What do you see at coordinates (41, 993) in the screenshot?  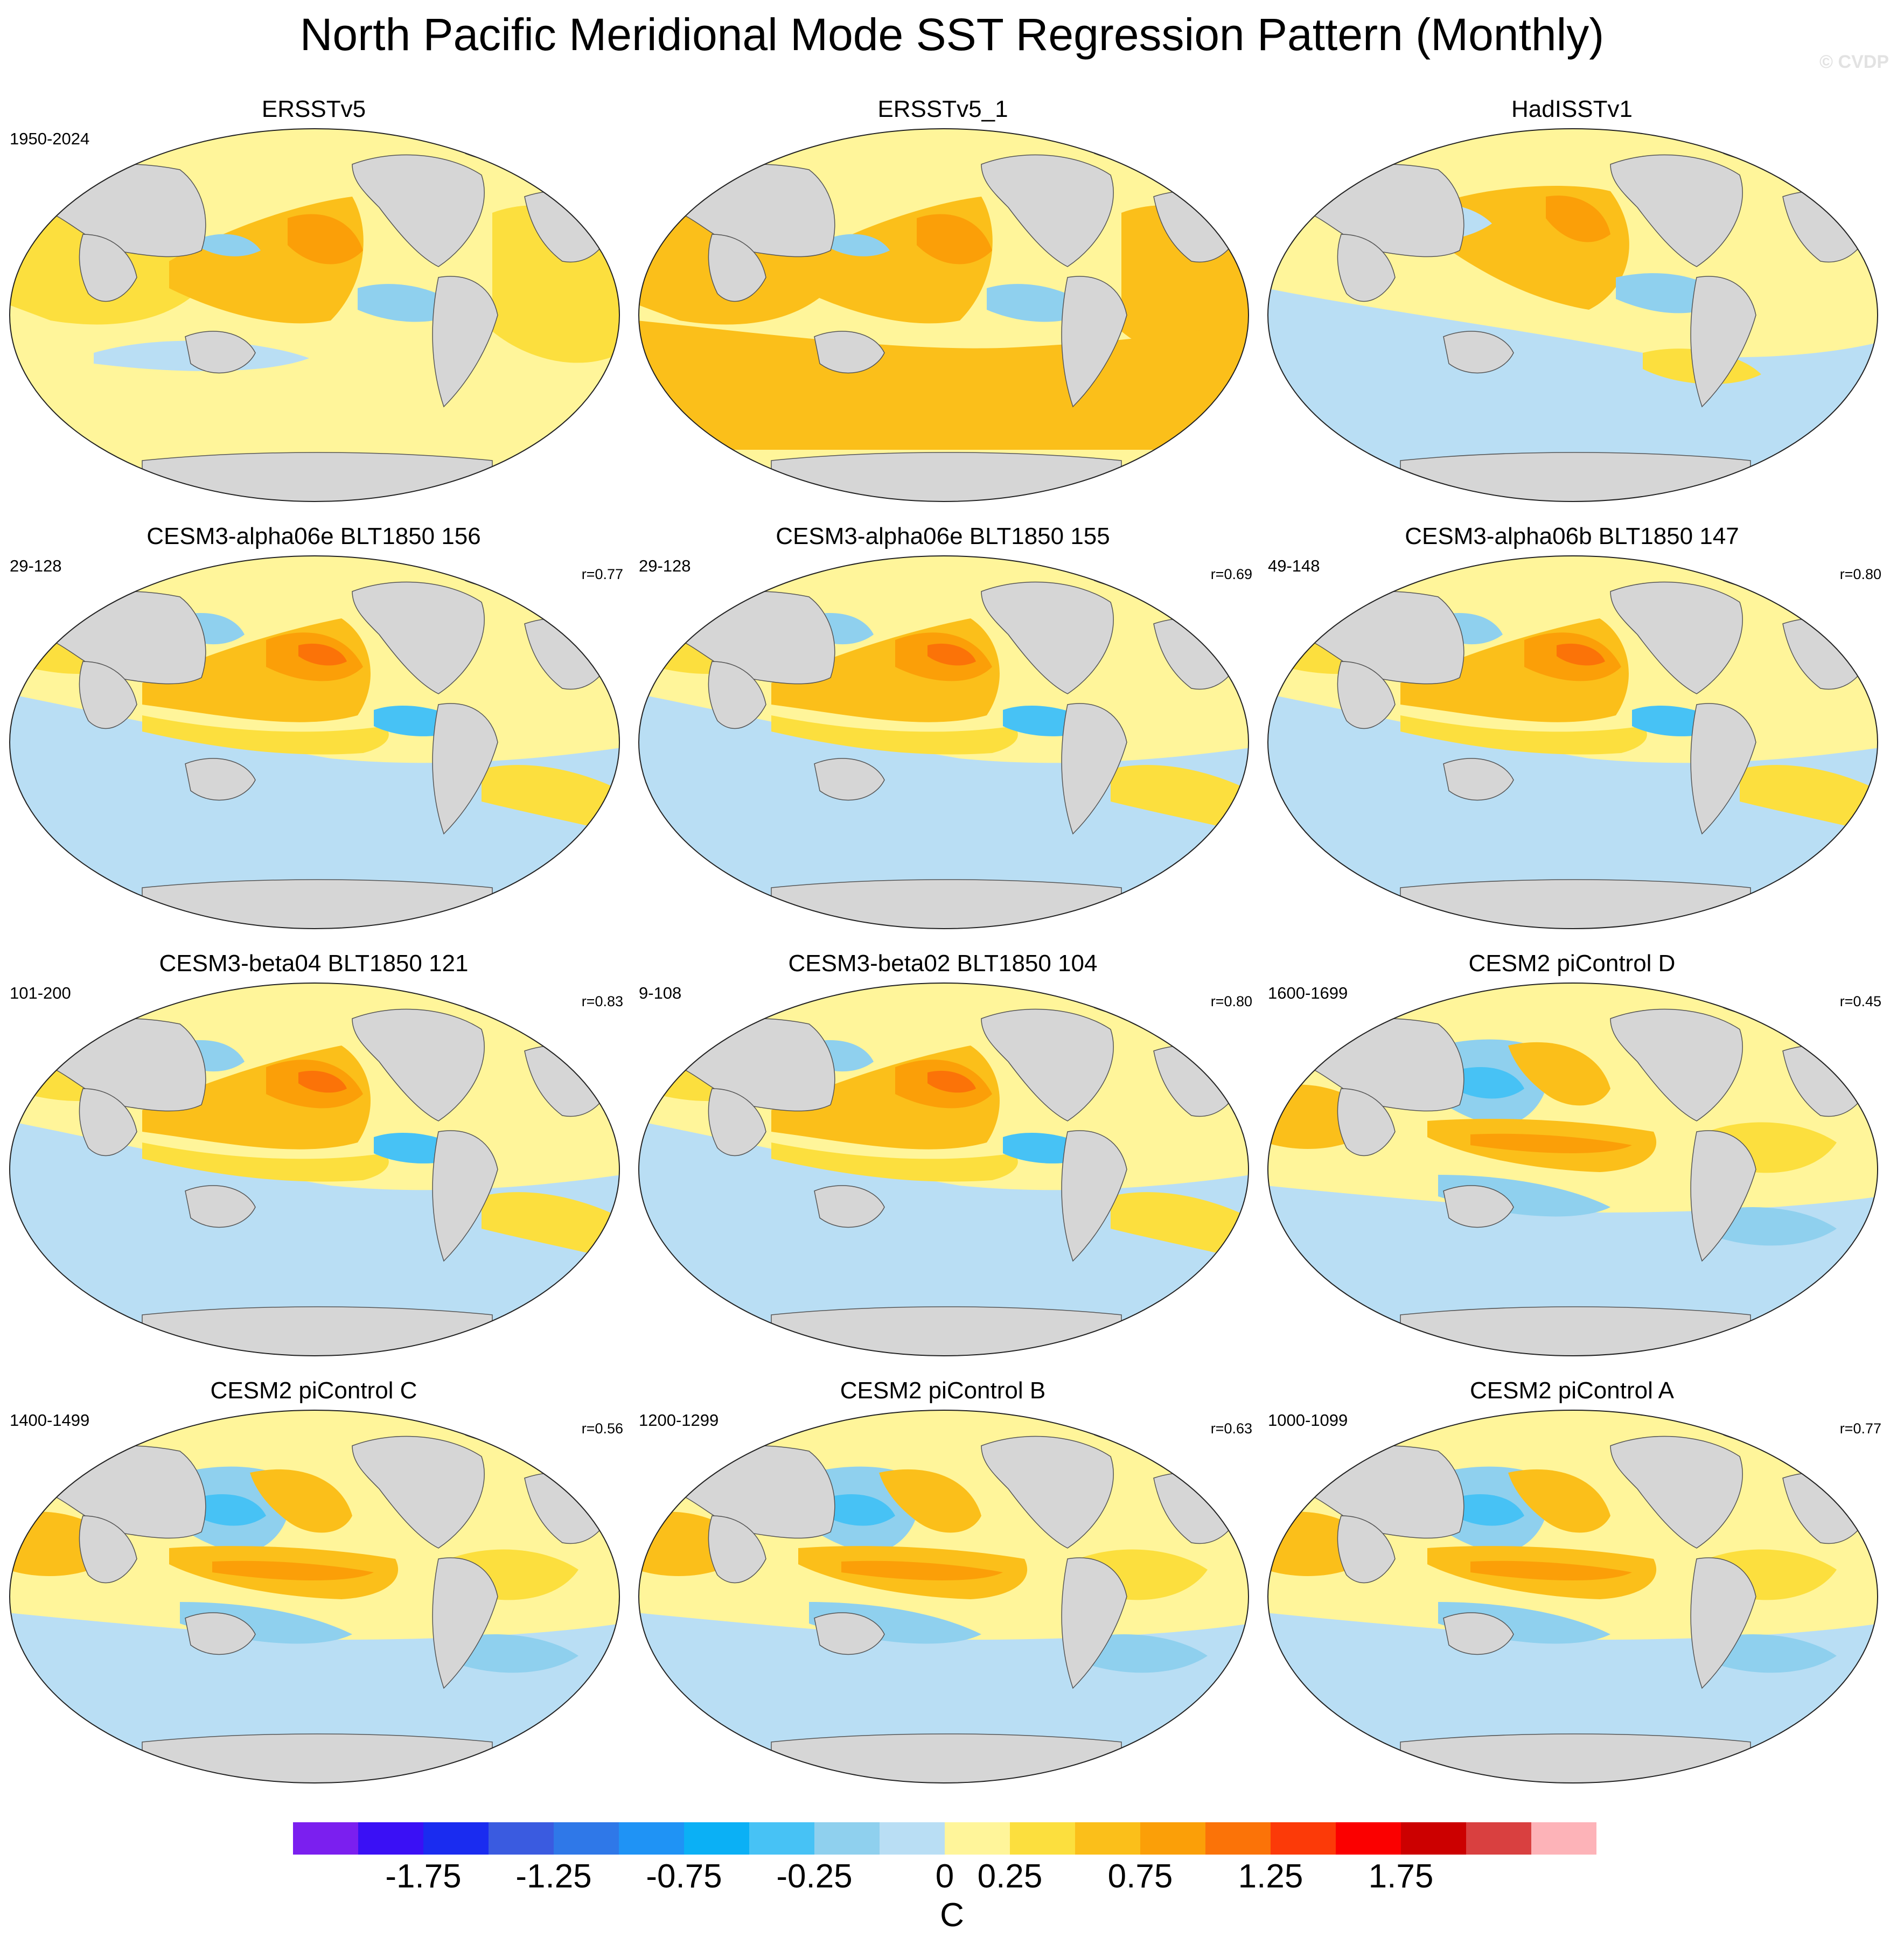 I see `panel-period: 101-200` at bounding box center [41, 993].